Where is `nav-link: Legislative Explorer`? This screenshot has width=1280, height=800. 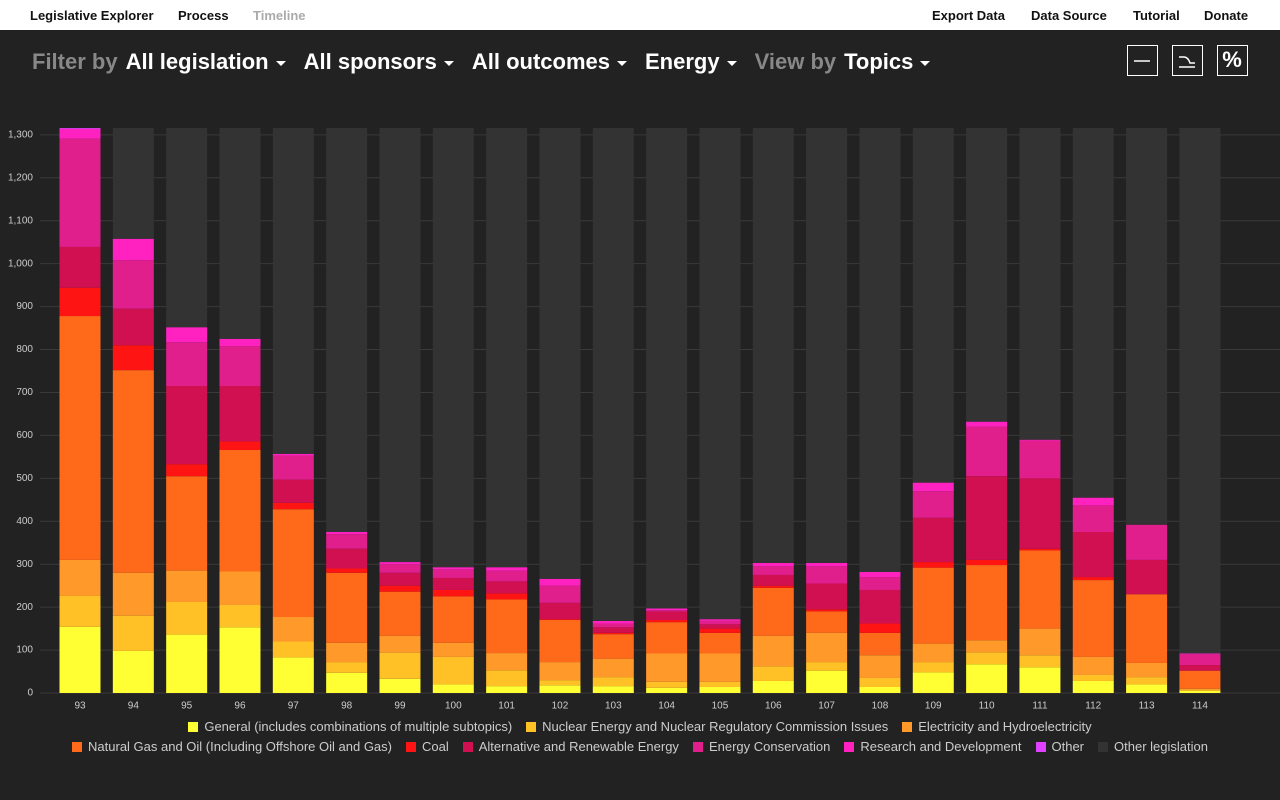 nav-link: Legislative Explorer is located at coordinates (92, 15).